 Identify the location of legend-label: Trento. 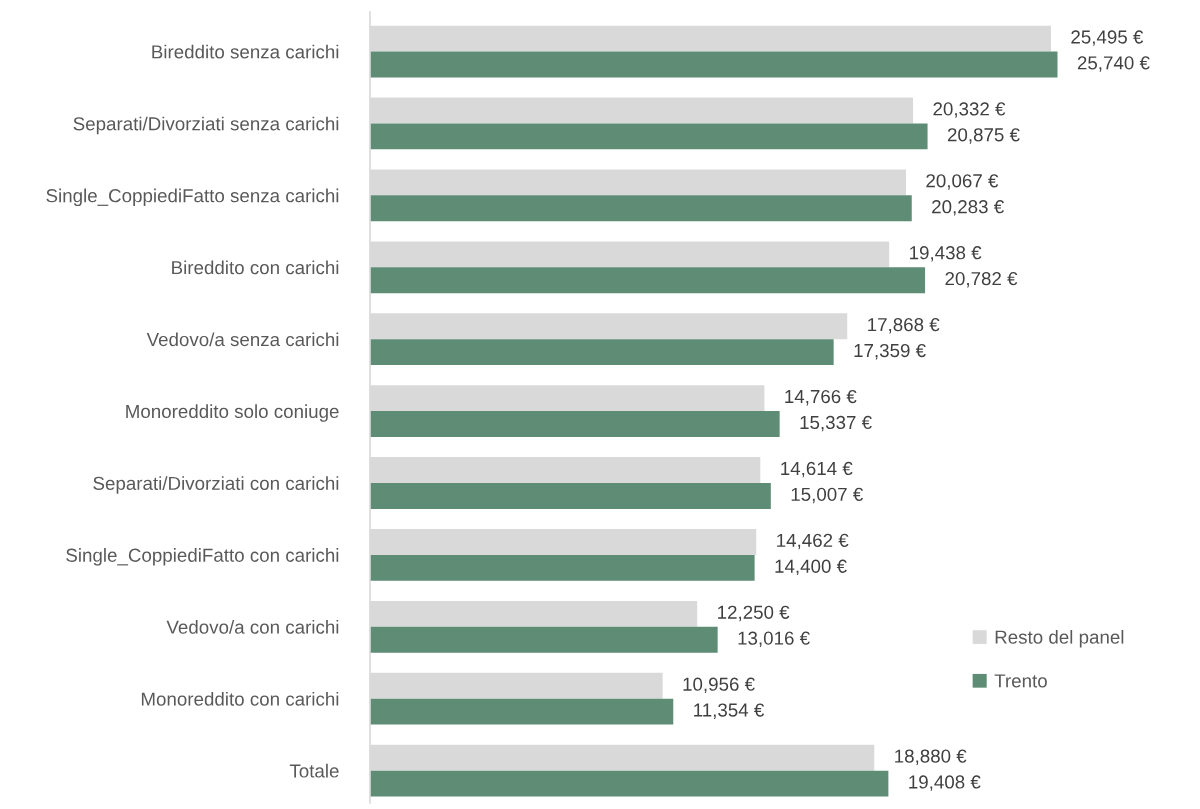
(1020, 681).